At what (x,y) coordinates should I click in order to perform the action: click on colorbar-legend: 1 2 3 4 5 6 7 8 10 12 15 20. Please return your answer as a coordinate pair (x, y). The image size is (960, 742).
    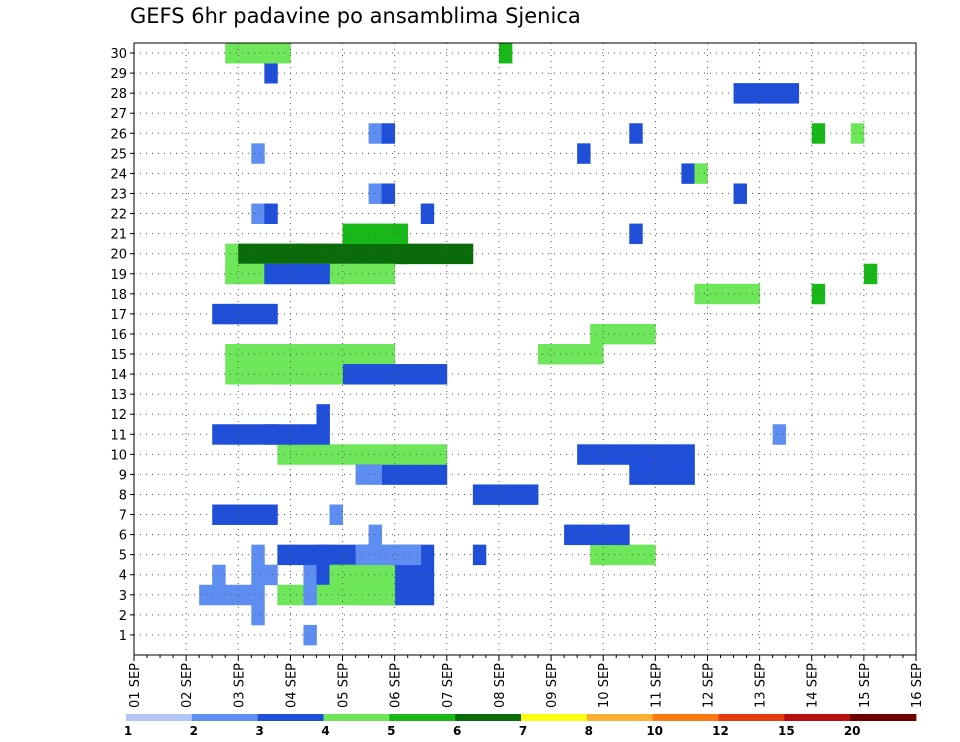
    Looking at the image, I should click on (520, 726).